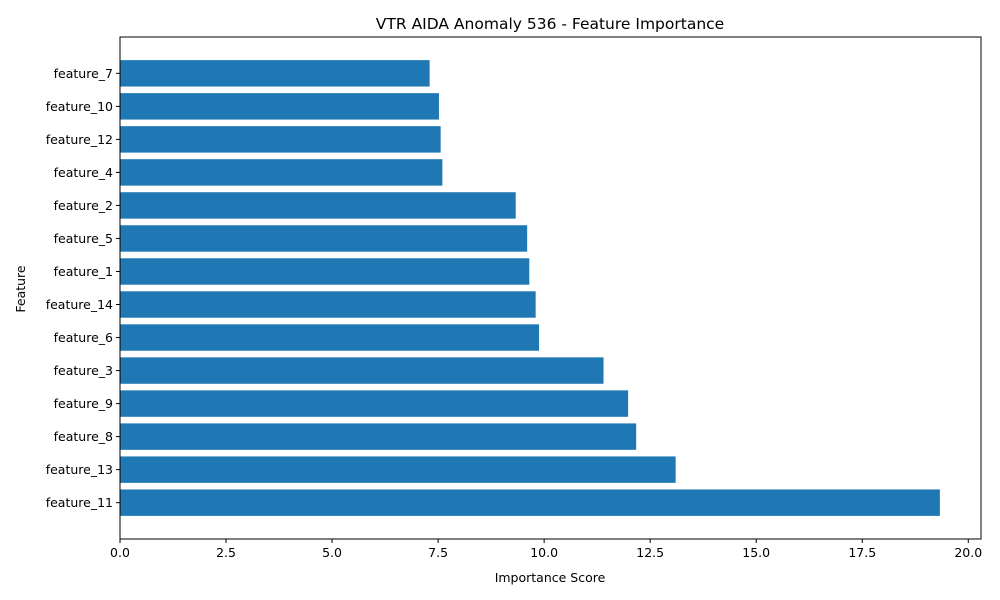  What do you see at coordinates (20, 289) in the screenshot?
I see `y-axis-title: Feature` at bounding box center [20, 289].